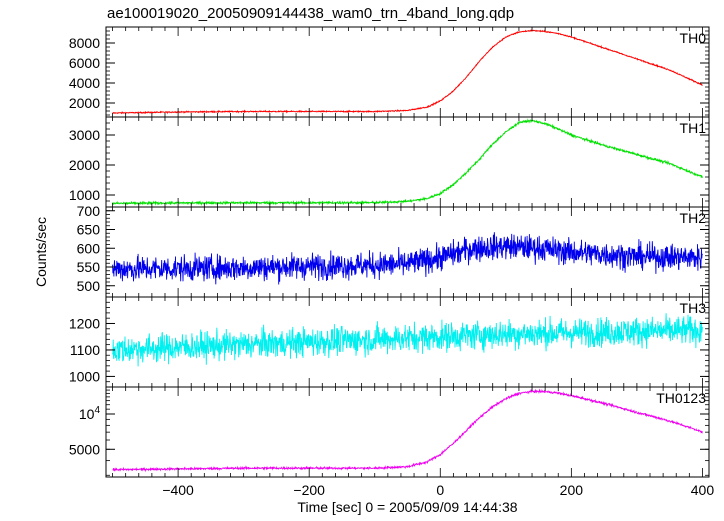 This screenshot has height=521, width=724. Describe the element at coordinates (84, 83) in the screenshot. I see `y-tick-label: 4000` at that location.